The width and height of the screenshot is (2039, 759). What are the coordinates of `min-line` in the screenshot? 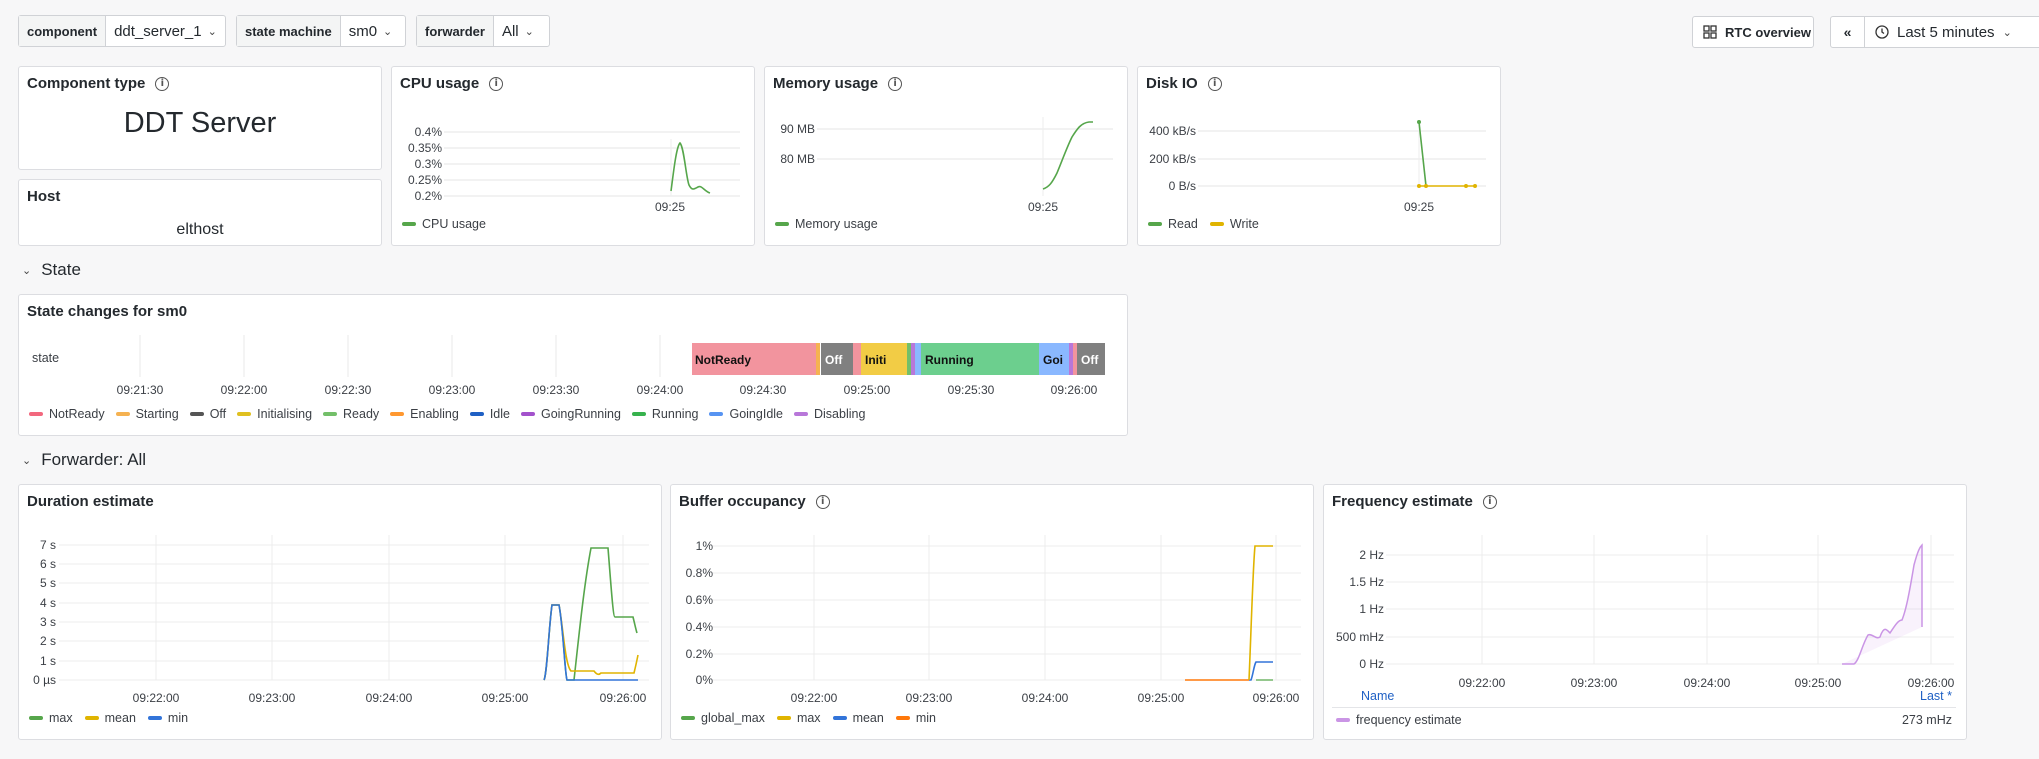 It's located at (590, 642).